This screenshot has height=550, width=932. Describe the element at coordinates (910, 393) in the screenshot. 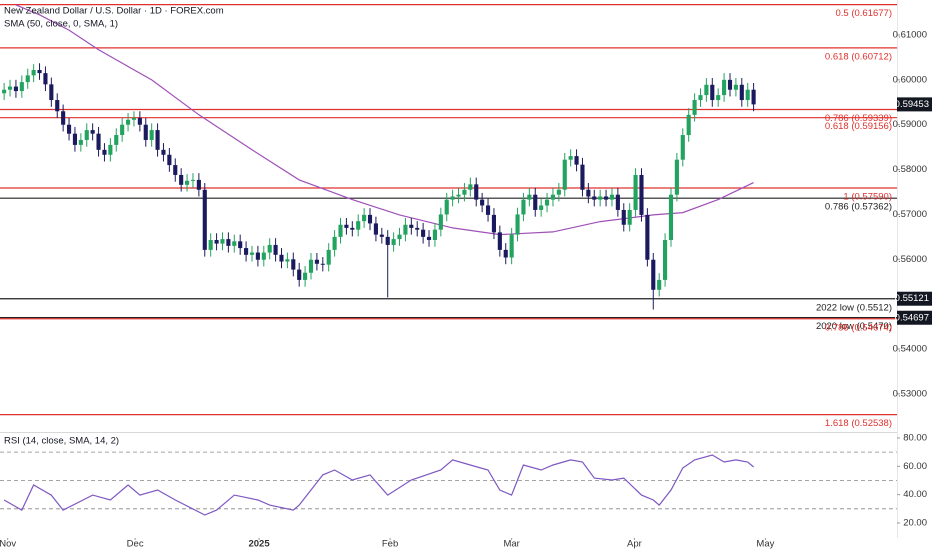

I see `y-tick-label: 0.53000` at that location.